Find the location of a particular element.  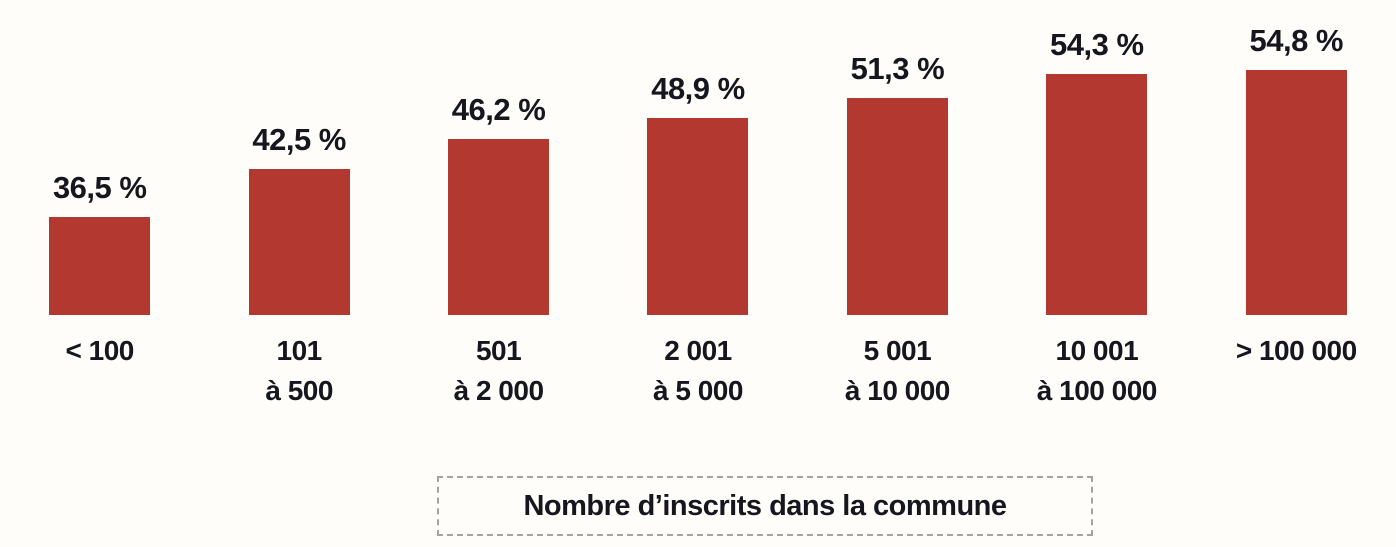

plot-area: 54,3 % is located at coordinates (1097, 157).